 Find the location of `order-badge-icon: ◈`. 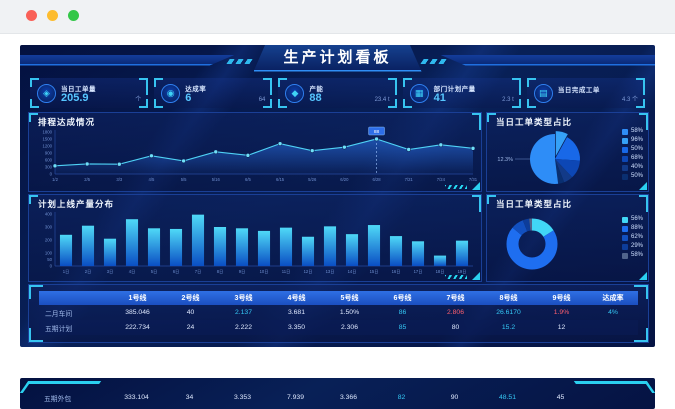

order-badge-icon: ◈ is located at coordinates (46, 93).